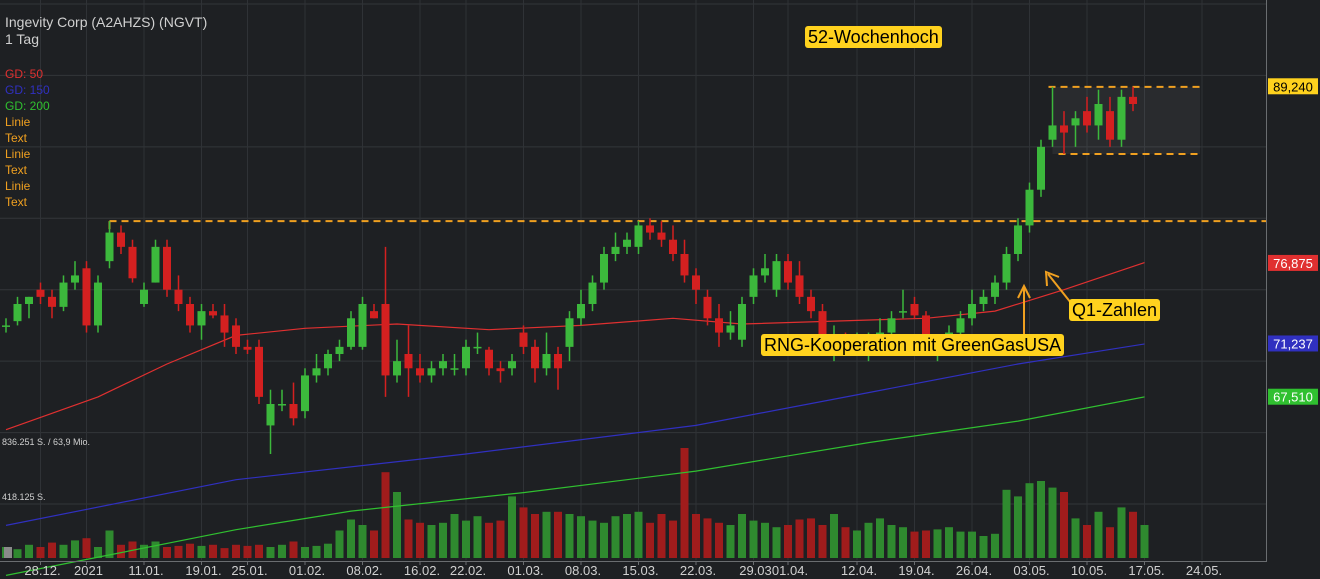 The image size is (1320, 579). What do you see at coordinates (249, 570) in the screenshot?
I see `x-tick-label: 25.01.` at bounding box center [249, 570].